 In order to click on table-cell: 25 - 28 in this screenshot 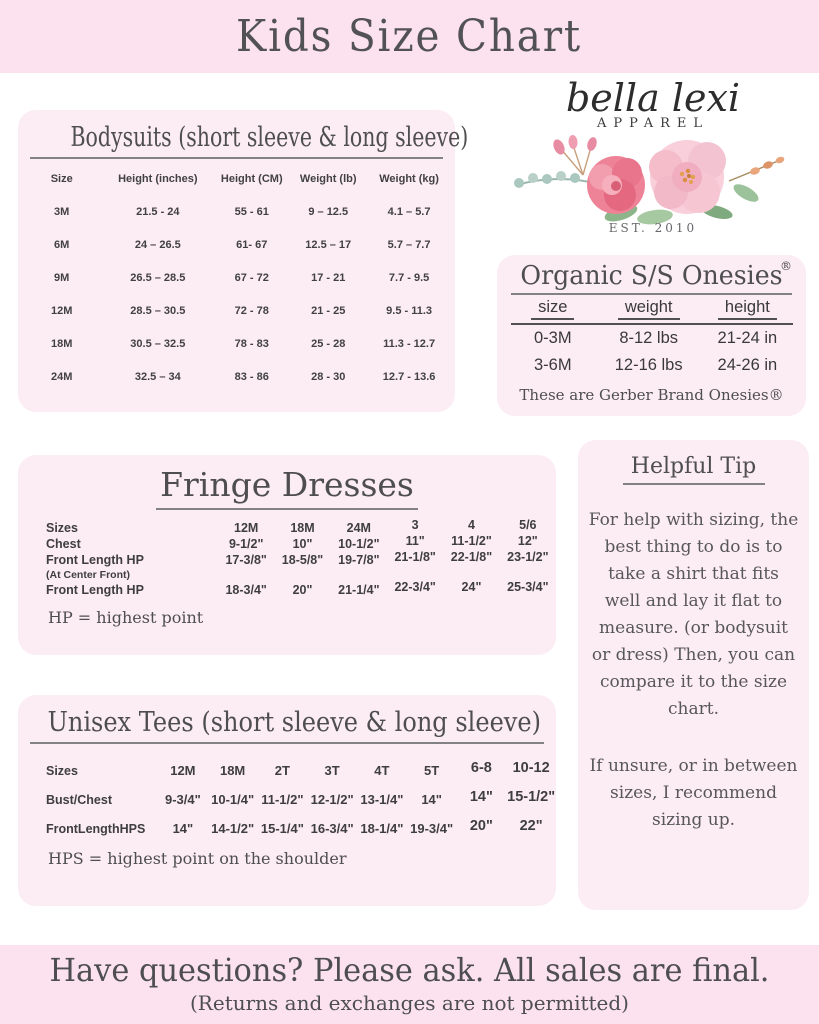, I will do `click(328, 343)`.